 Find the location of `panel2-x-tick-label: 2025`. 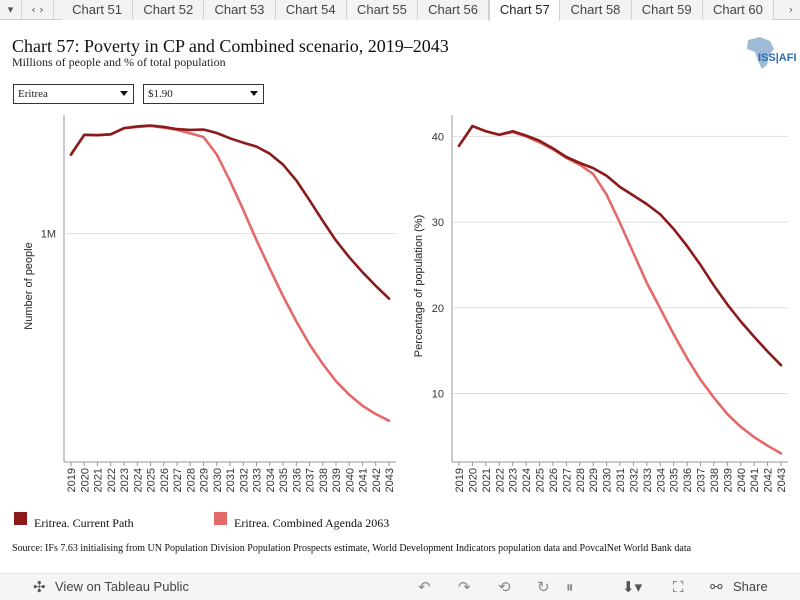

panel2-x-tick-label: 2025 is located at coordinates (541, 480).